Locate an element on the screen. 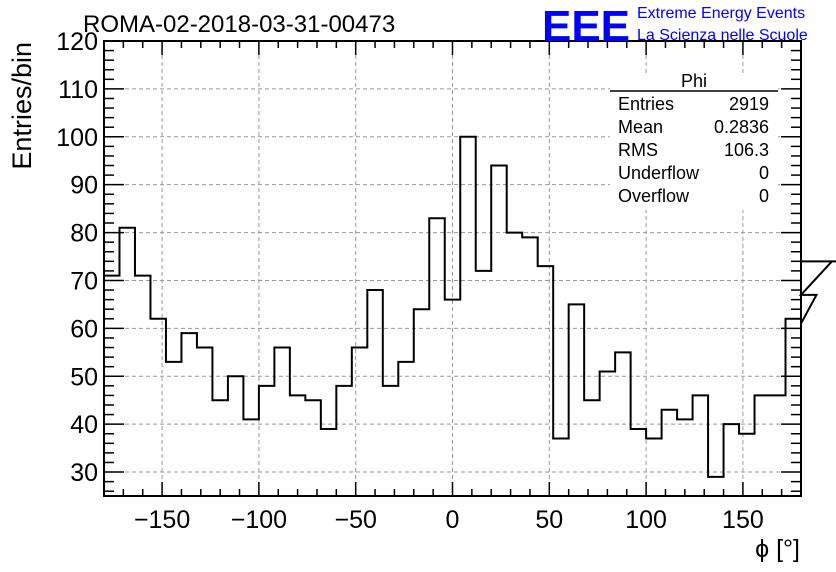 This screenshot has width=836, height=572. stats-row-value: 106.3 is located at coordinates (746, 150).